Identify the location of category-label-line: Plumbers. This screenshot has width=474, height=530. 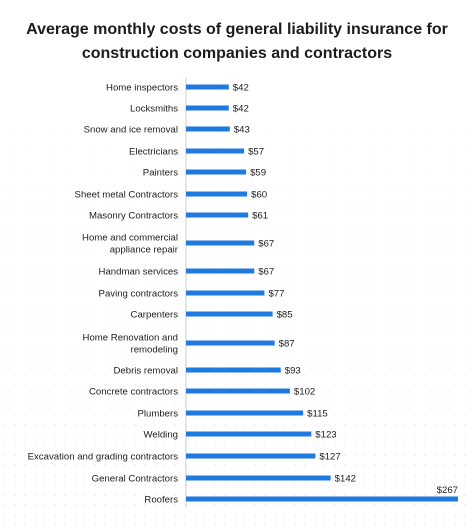
(157, 414).